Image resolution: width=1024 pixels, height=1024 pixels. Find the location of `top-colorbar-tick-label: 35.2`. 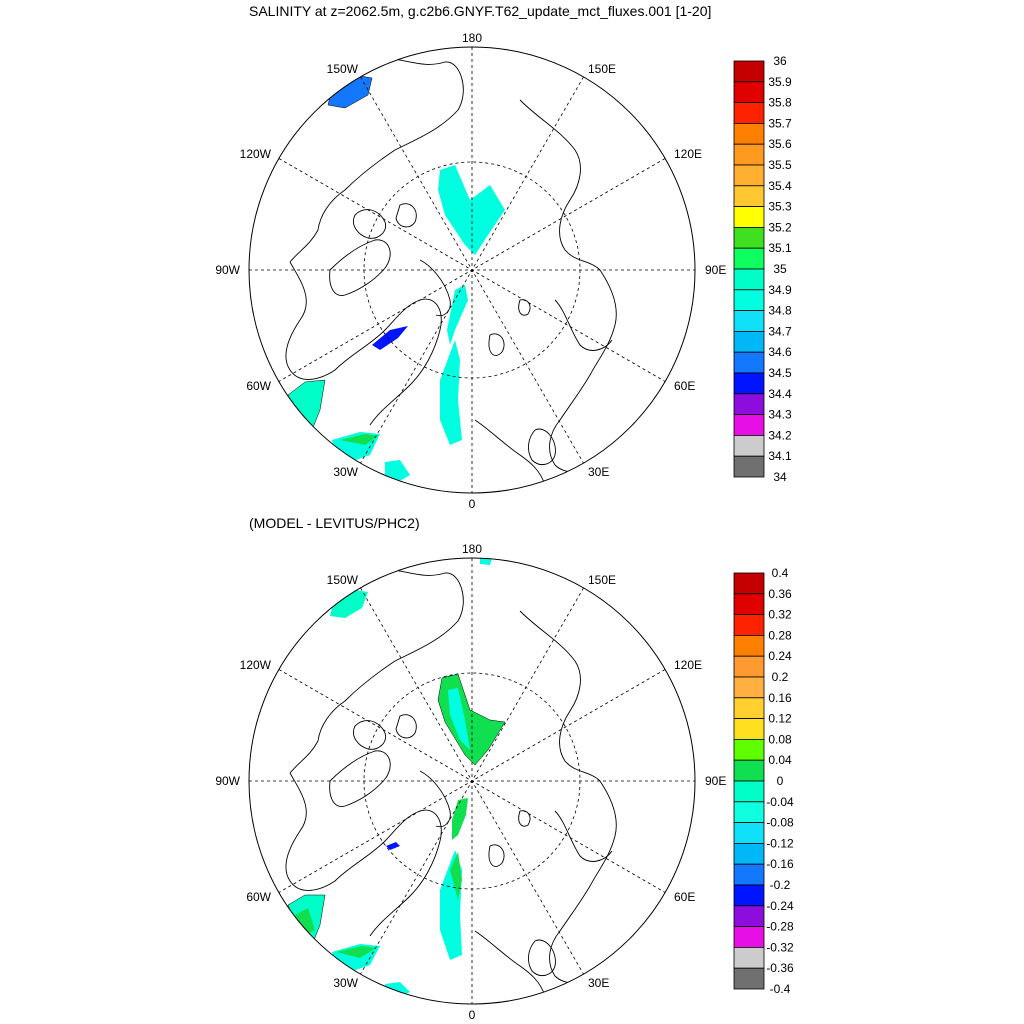

top-colorbar-tick-label: 35.2 is located at coordinates (780, 227).